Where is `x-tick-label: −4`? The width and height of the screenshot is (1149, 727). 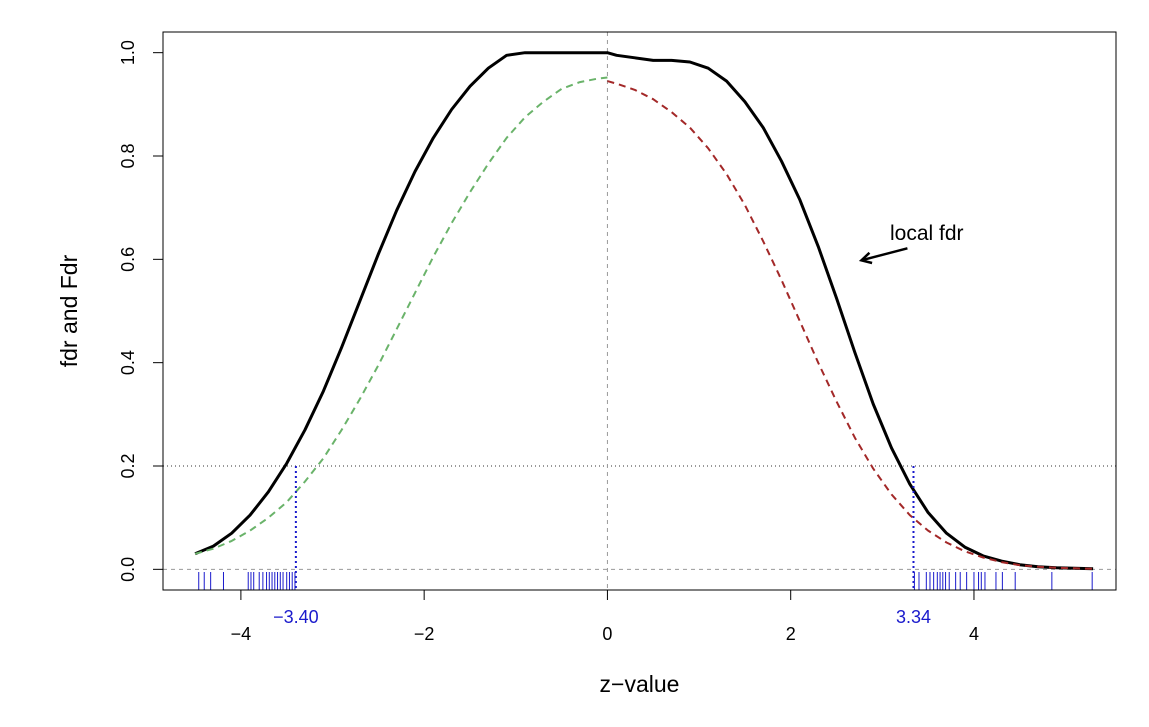
x-tick-label: −4 is located at coordinates (241, 634).